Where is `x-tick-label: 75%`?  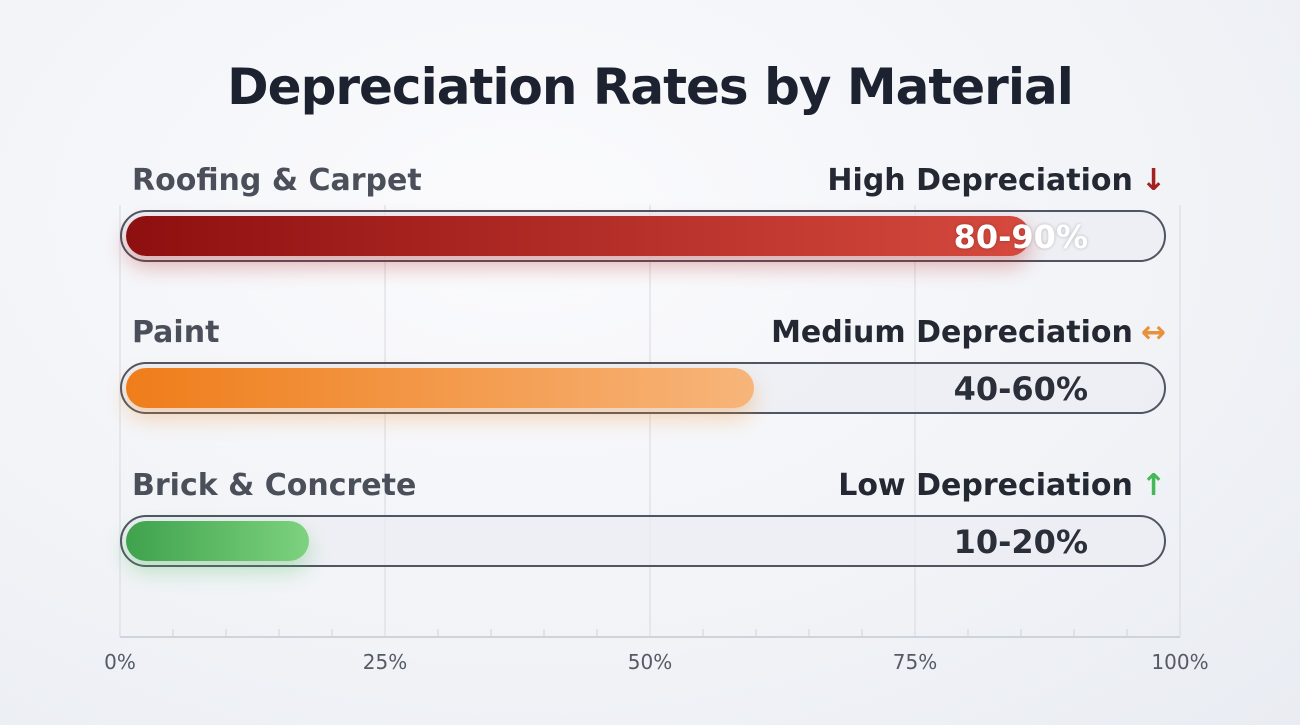
x-tick-label: 75% is located at coordinates (915, 662).